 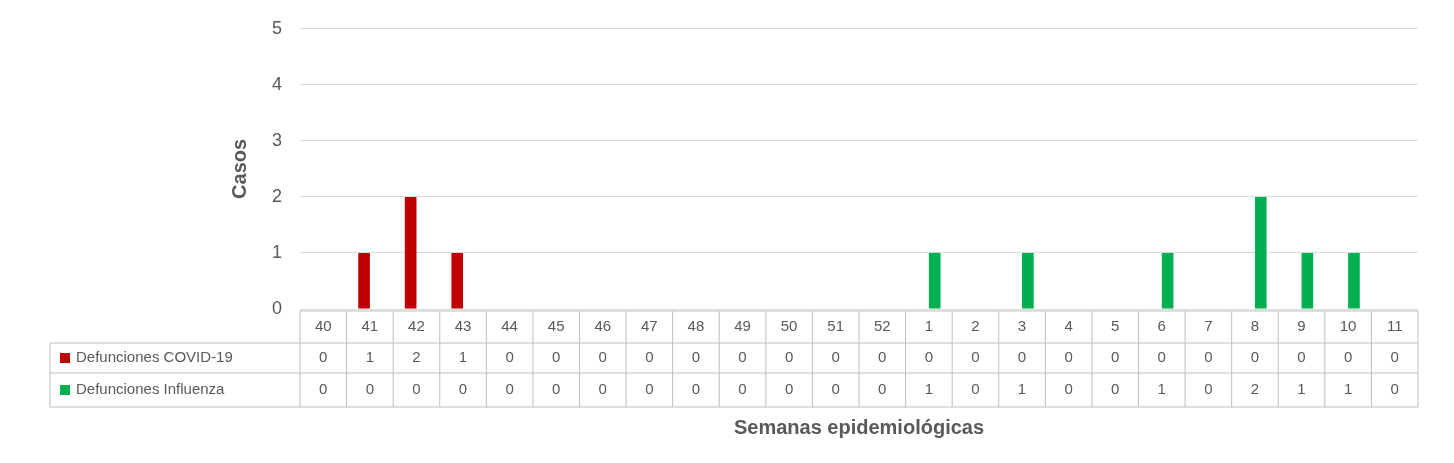 I want to click on x-tick-label: 49, so click(x=742, y=326).